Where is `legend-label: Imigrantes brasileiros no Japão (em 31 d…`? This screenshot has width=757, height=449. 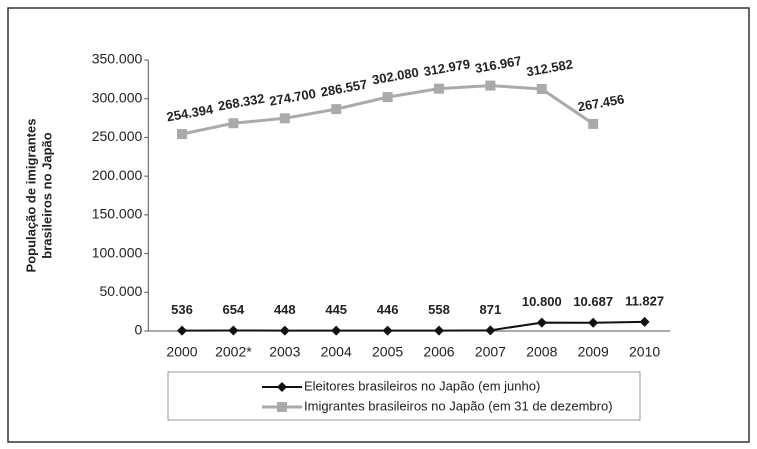 legend-label: Imigrantes brasileiros no Japão (em 31 d… is located at coordinates (458, 405).